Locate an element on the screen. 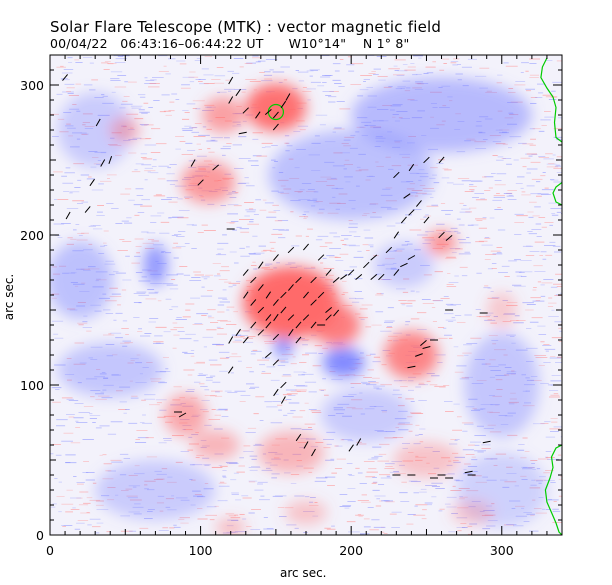 This screenshot has height=585, width=612. x-tick-label: 0 is located at coordinates (50, 550).